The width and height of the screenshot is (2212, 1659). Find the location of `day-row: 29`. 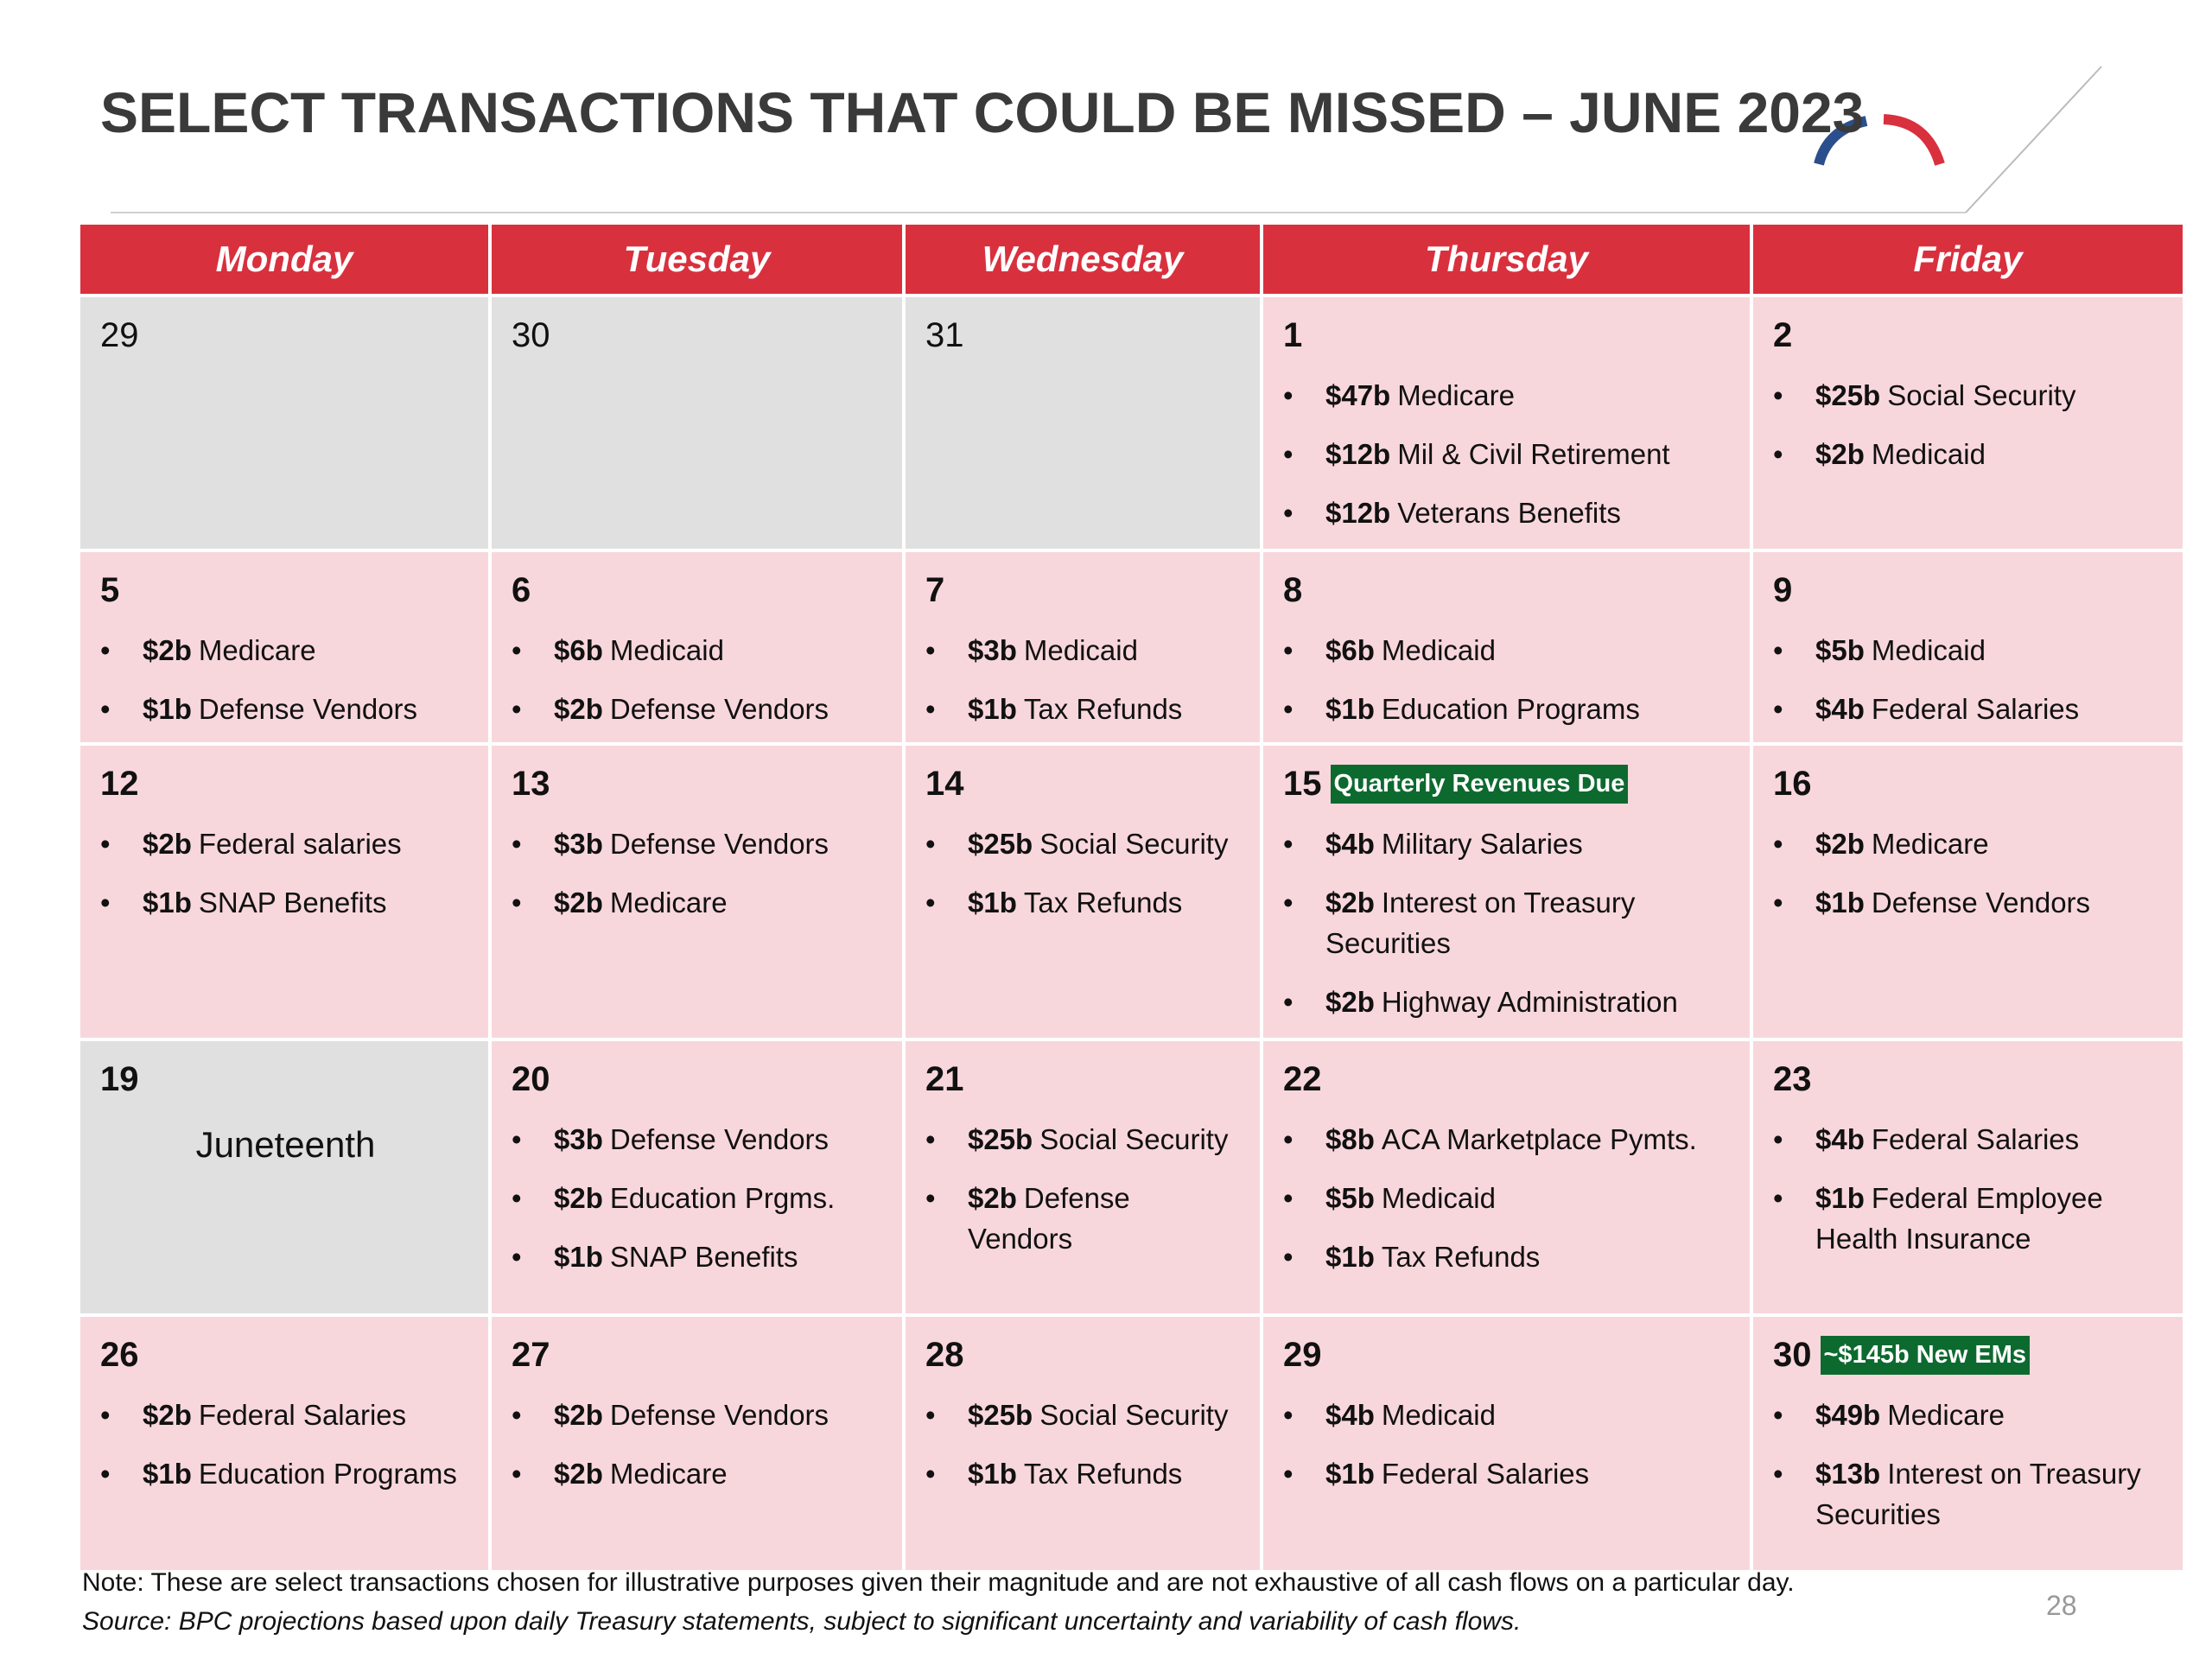

day-row: 29 is located at coordinates (285, 335).